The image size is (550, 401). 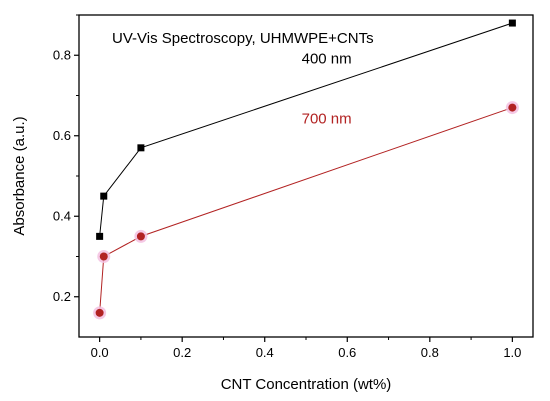 I want to click on chart-title: UV-Vis Spectroscopy, UHMWPE+CNTs, so click(x=243, y=38).